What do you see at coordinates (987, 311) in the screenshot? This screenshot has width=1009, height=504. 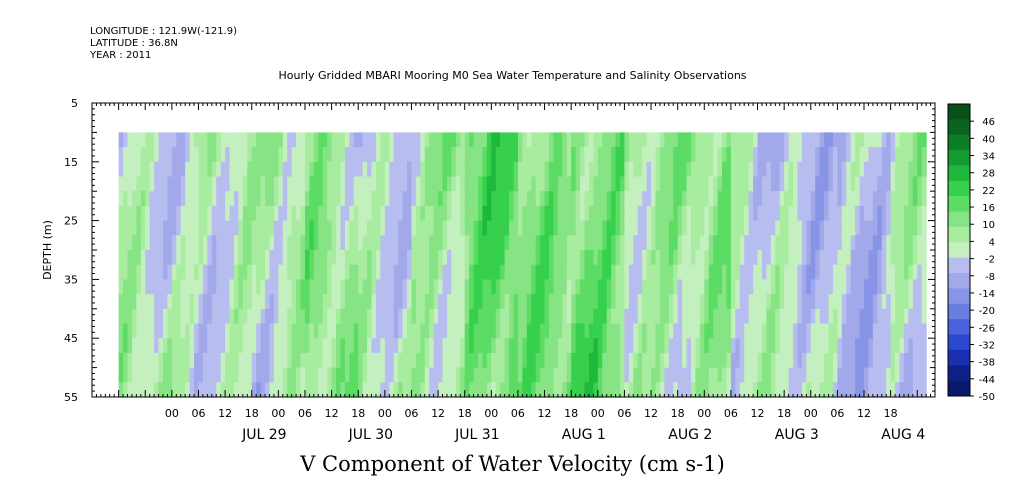 I see `colorbar-label: -20` at bounding box center [987, 311].